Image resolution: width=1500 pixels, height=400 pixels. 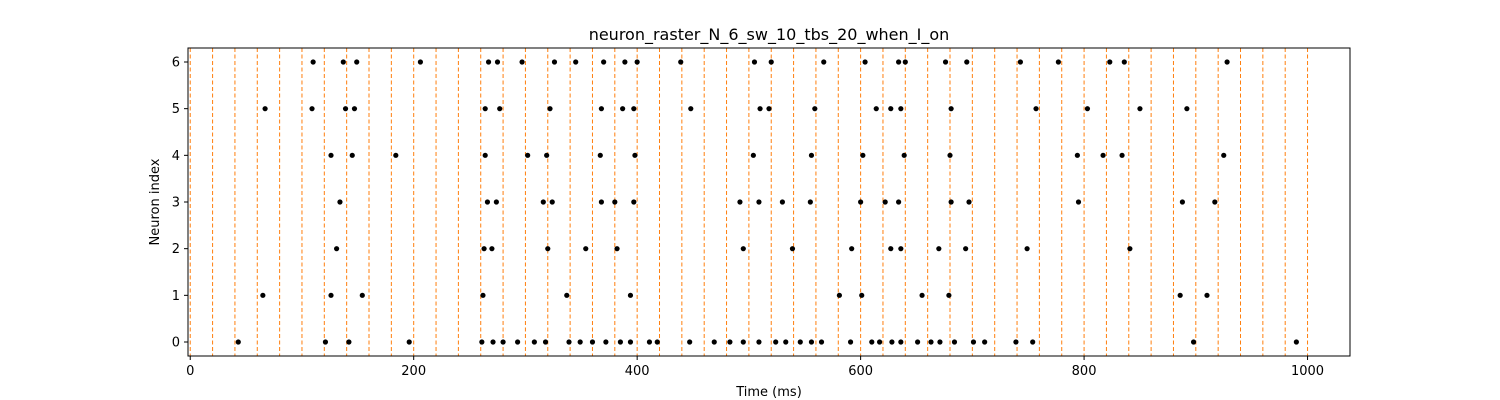 I want to click on x-tick-label: 800, so click(x=1084, y=371).